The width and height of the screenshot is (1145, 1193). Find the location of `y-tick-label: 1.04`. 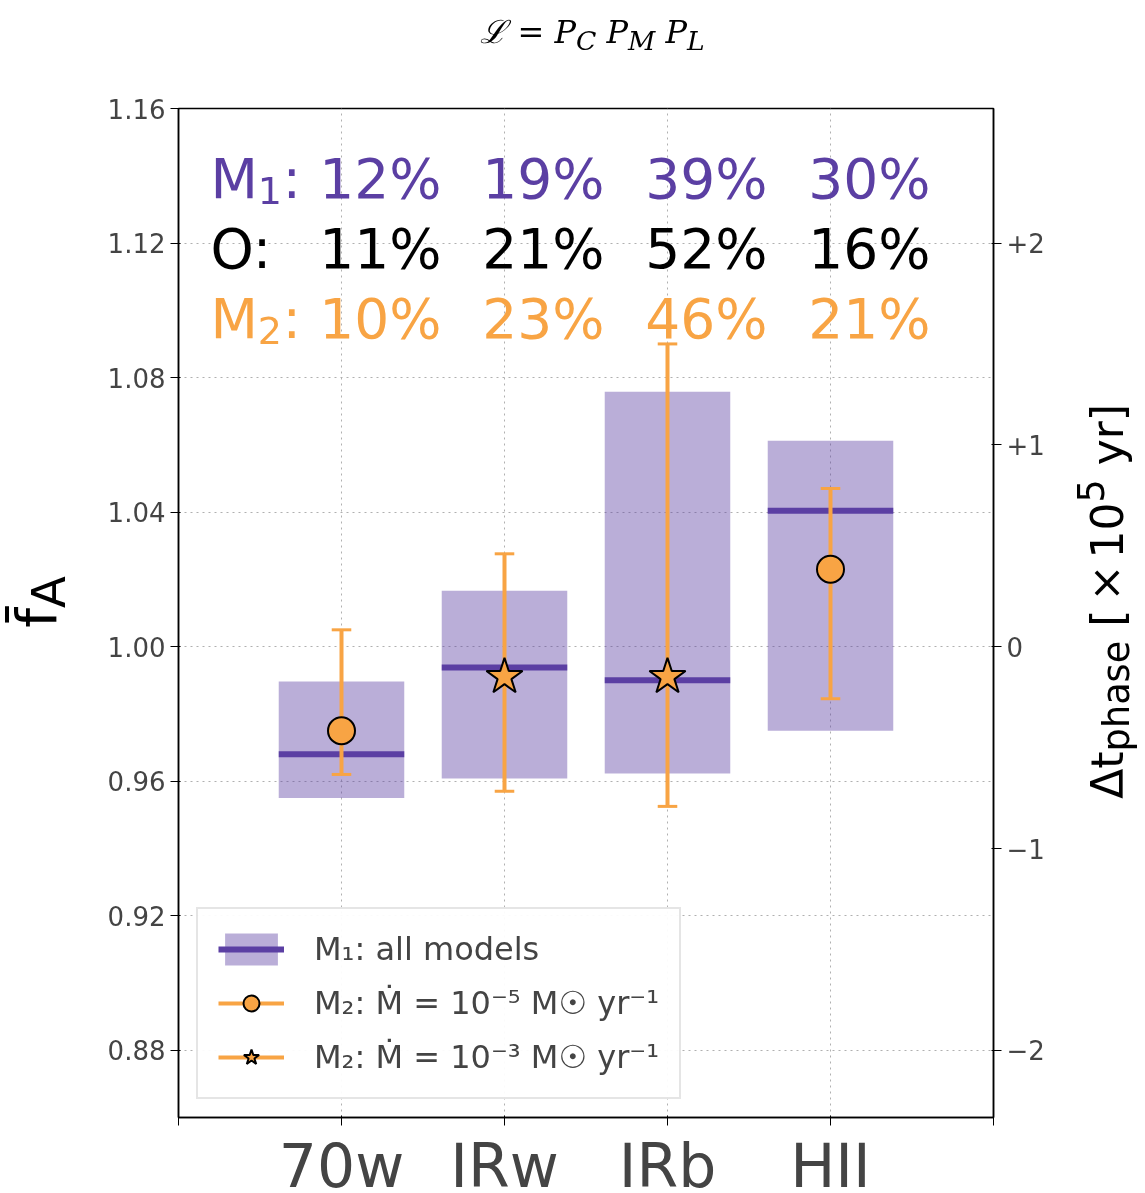

y-tick-label: 1.04 is located at coordinates (136, 513).